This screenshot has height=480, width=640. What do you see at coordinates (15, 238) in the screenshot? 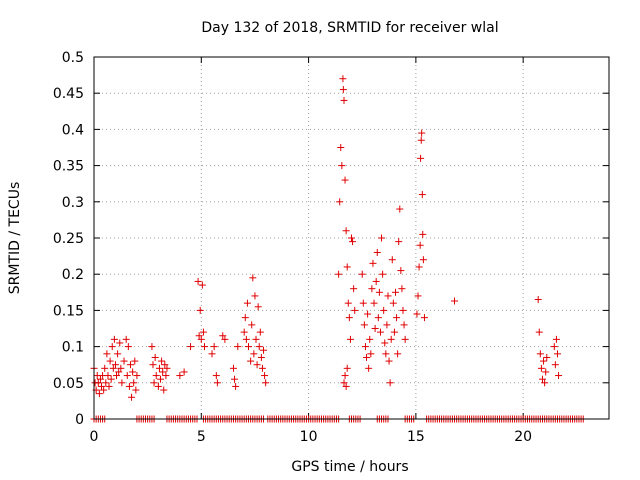
I see `y-axis-label: SRMTID / TECUs` at bounding box center [15, 238].